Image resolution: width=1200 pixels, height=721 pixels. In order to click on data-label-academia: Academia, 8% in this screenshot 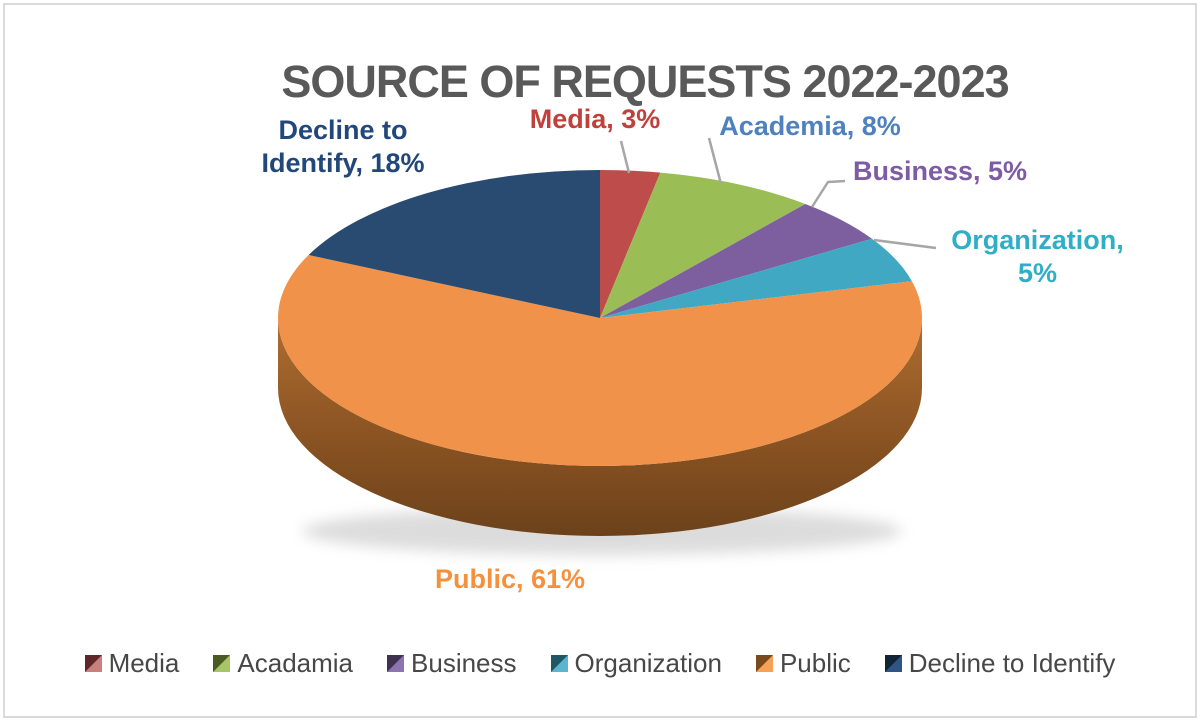, I will do `click(810, 126)`.